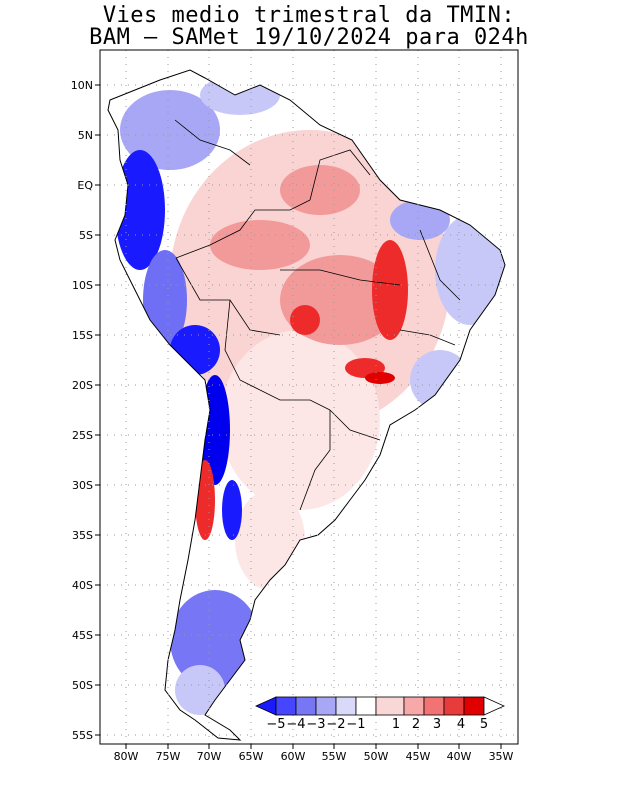 This screenshot has width=618, height=800. I want to click on lon-label: 60W, so click(293, 756).